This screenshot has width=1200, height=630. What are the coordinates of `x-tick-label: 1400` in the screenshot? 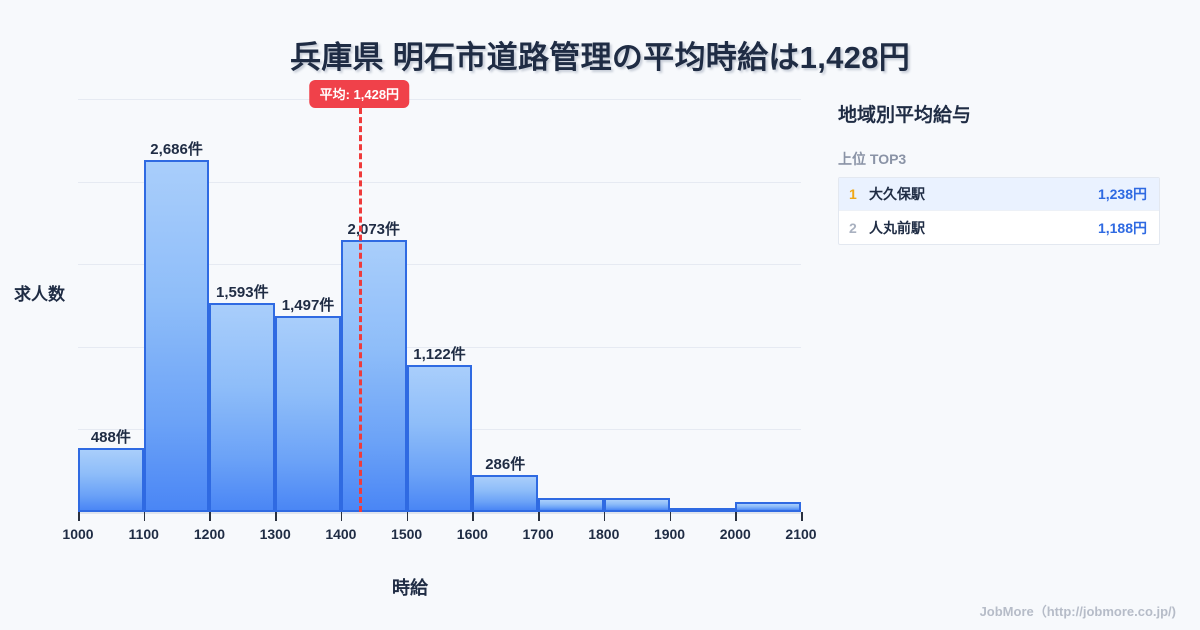 It's located at (341, 534).